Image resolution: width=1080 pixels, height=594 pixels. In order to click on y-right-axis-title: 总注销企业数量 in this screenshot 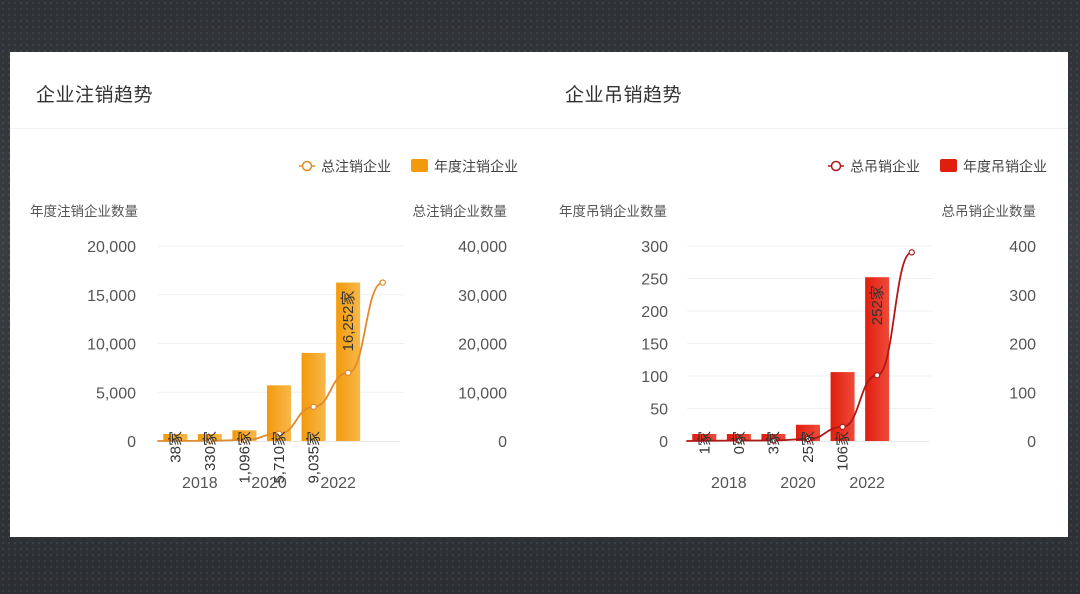, I will do `click(460, 211)`.